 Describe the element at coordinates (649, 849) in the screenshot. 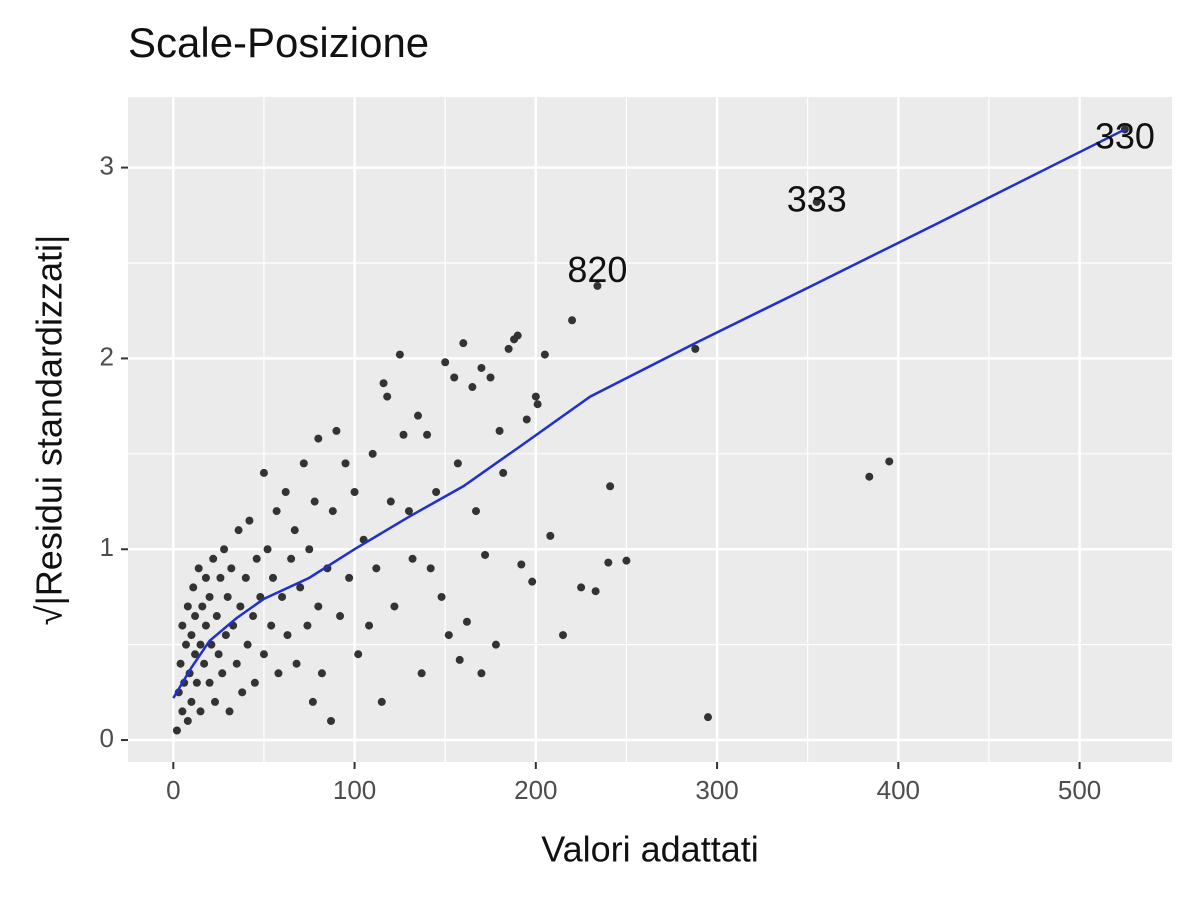

I see `x-axis-label: Valori adattati` at that location.